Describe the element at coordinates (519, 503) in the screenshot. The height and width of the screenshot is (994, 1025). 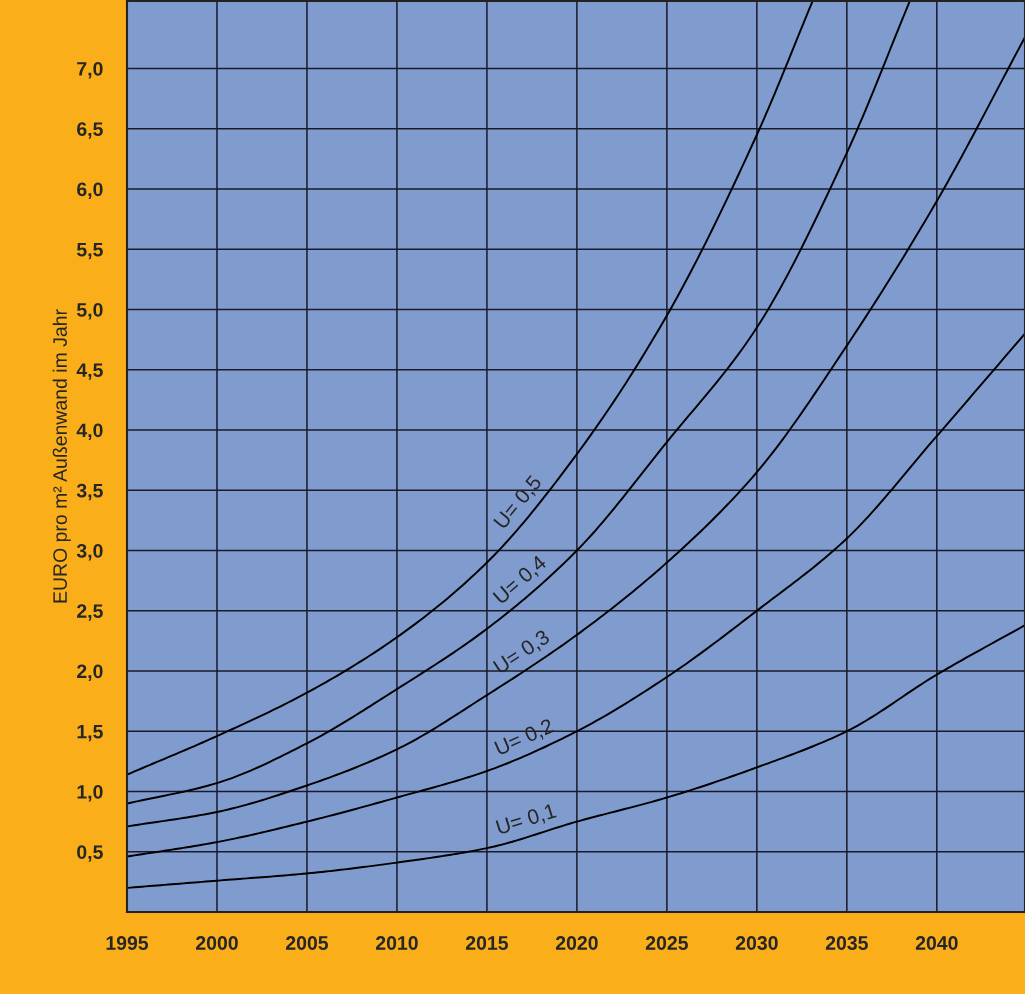
I see `text: U= 0,5` at that location.